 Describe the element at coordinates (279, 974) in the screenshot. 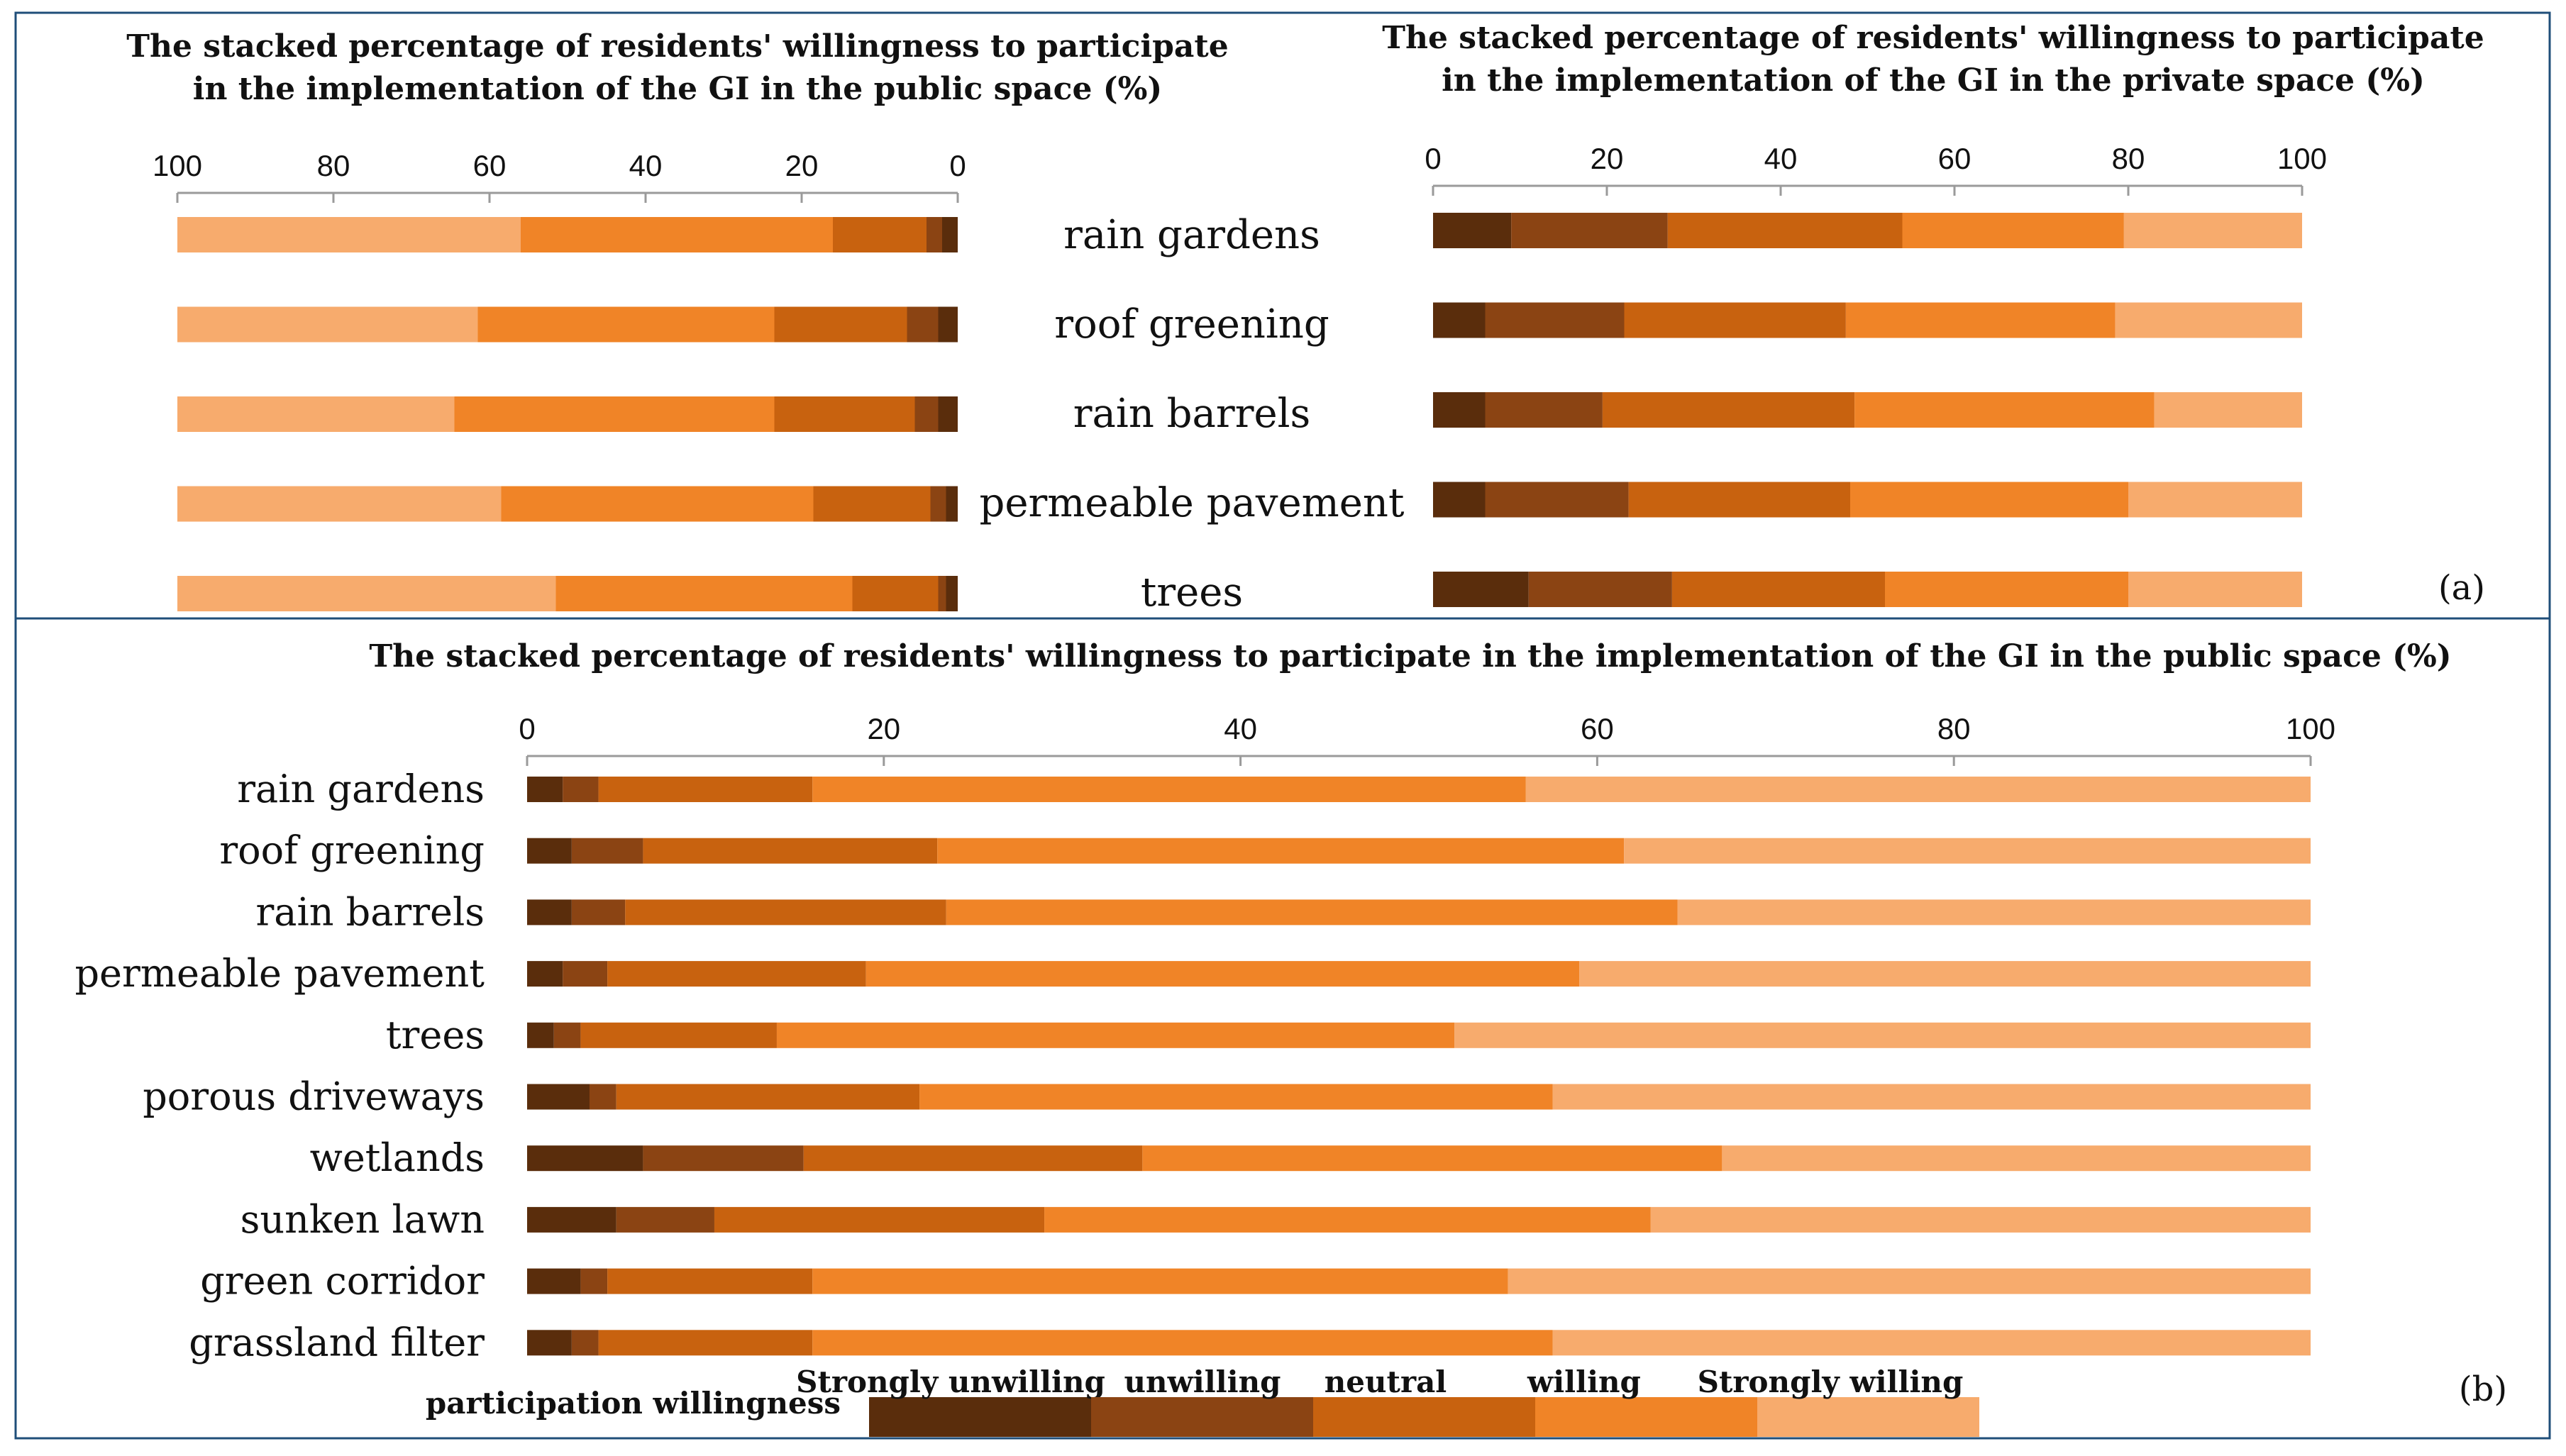

I see `category-label-permeable-pavement: permeable pavement` at that location.